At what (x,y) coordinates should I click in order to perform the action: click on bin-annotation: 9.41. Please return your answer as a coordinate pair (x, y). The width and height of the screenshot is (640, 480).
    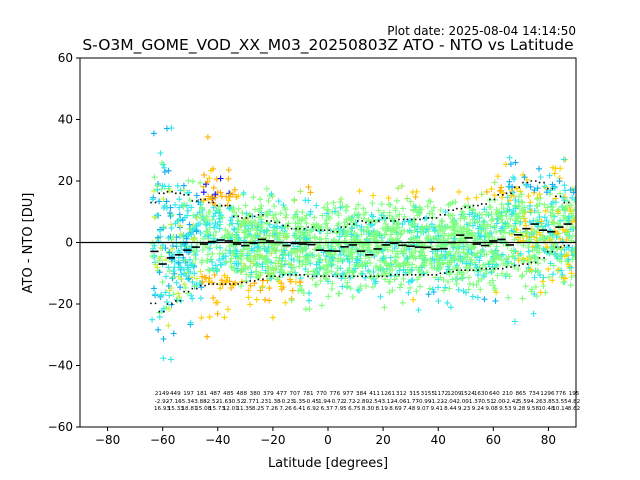
    Looking at the image, I should click on (436, 409).